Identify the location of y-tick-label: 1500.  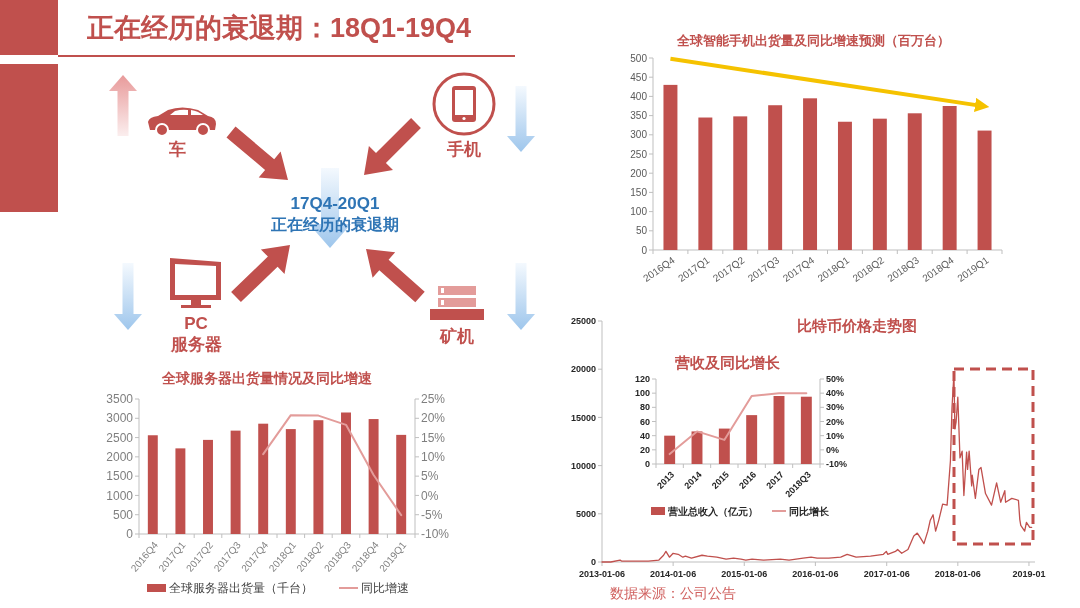
(120, 476).